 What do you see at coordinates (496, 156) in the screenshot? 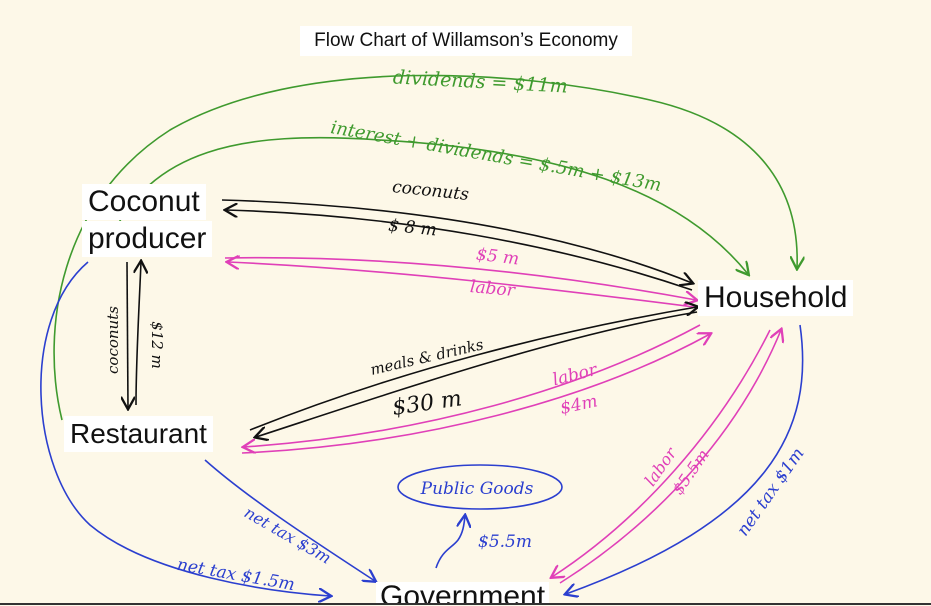
I see `label-interest-dividends: interest + dividends = $.5m + $13m` at bounding box center [496, 156].